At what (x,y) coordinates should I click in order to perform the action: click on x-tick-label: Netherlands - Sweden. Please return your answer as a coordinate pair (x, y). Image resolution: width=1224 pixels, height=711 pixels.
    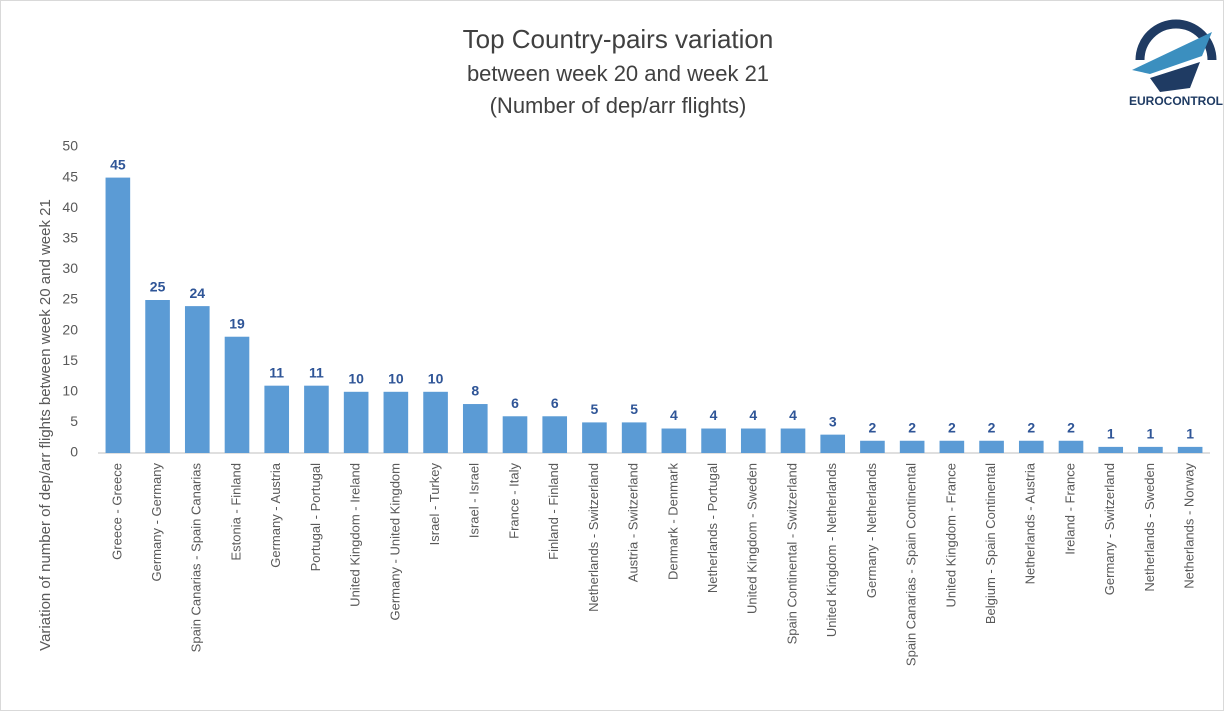
    Looking at the image, I should click on (1149, 527).